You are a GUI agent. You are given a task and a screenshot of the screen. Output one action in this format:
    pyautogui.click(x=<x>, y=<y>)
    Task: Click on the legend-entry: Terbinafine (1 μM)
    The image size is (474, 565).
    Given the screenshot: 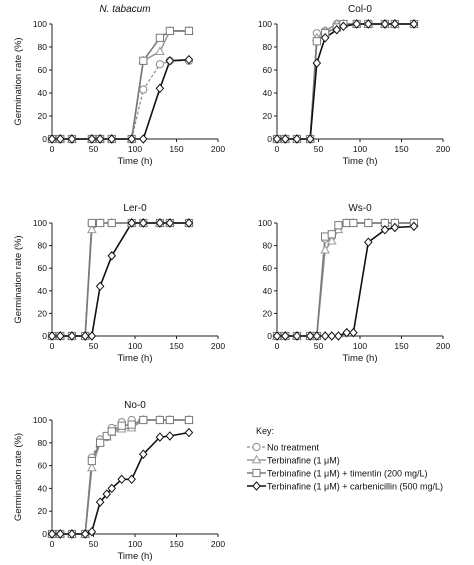 What is the action you would take?
    pyautogui.click(x=293, y=460)
    